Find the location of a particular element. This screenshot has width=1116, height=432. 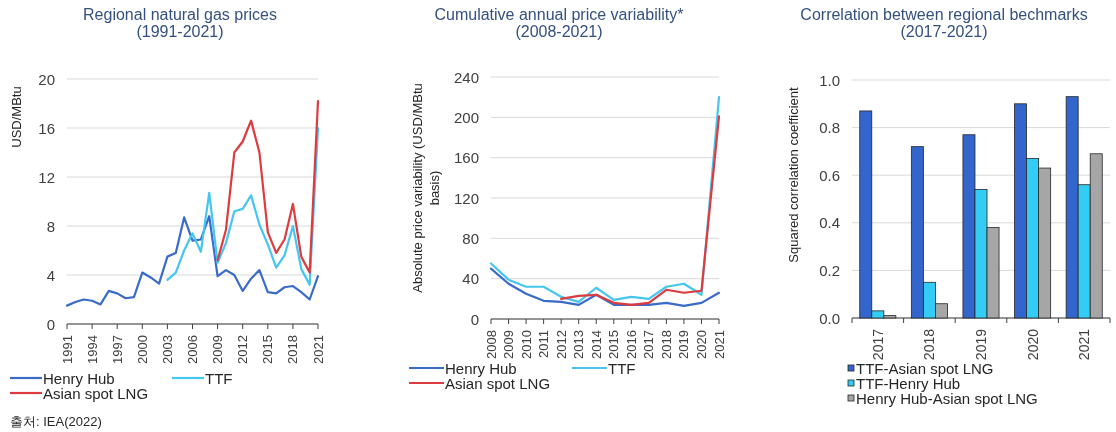

x-tick-label: 2016 is located at coordinates (631, 344).